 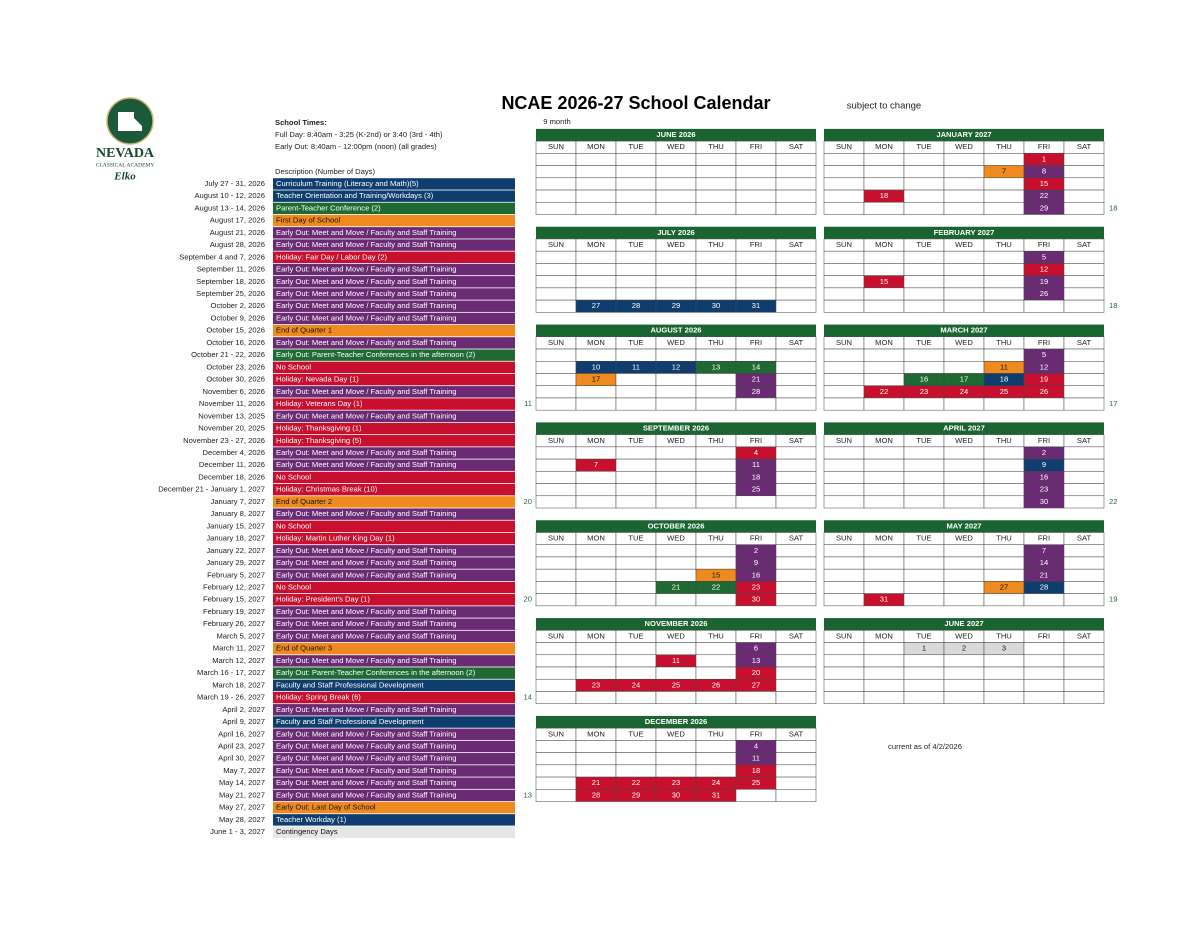 I want to click on event-date: November 20, 2025, so click(x=231, y=428).